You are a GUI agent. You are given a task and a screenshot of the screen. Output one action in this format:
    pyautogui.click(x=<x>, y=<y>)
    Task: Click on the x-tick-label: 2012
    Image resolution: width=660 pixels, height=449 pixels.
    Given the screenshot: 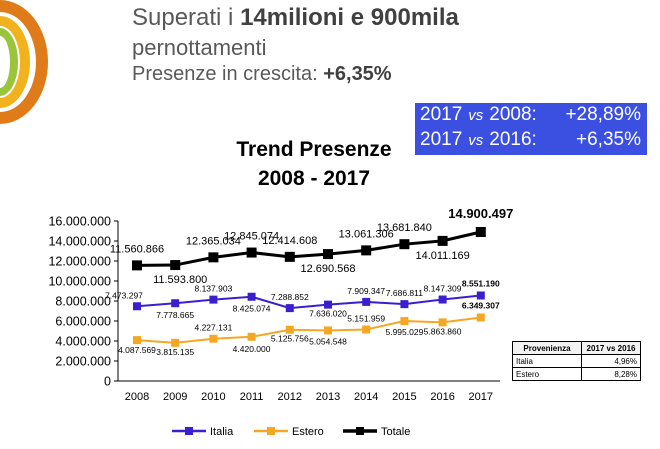 What is the action you would take?
    pyautogui.click(x=290, y=397)
    